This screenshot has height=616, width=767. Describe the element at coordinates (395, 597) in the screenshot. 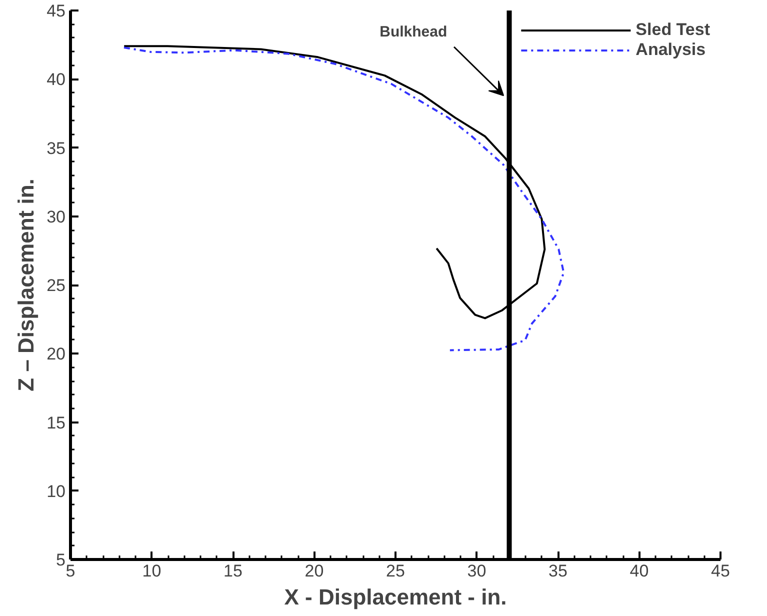

I see `x-axis-title: X - Displacement - in.` at that location.